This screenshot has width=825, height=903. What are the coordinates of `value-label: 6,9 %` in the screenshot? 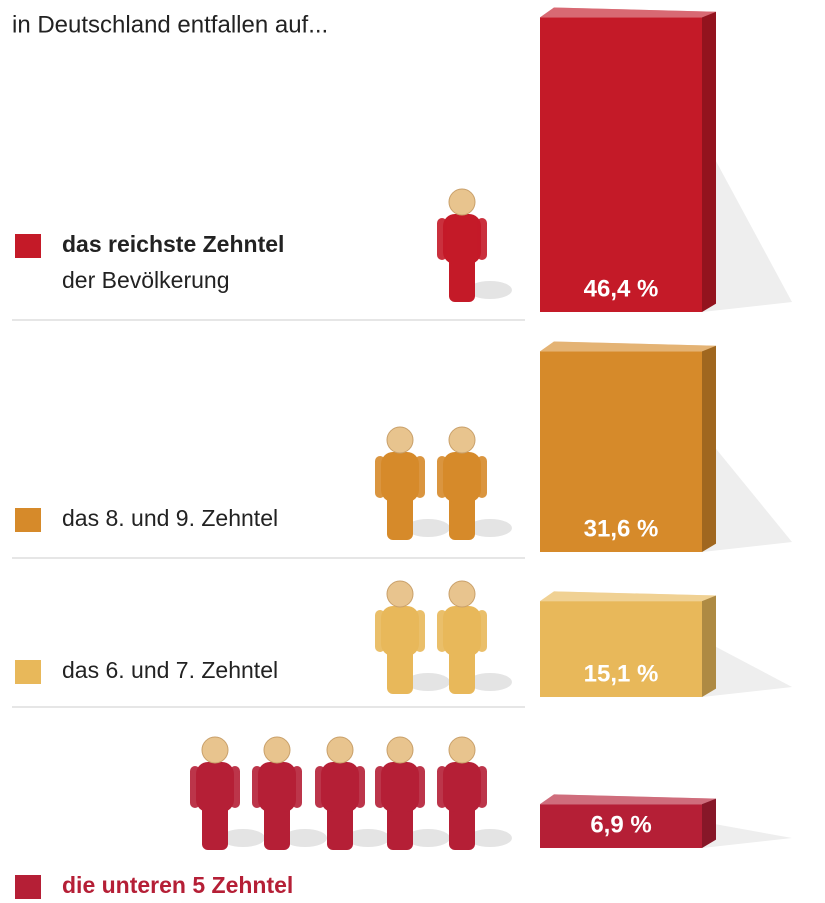 It's located at (620, 824).